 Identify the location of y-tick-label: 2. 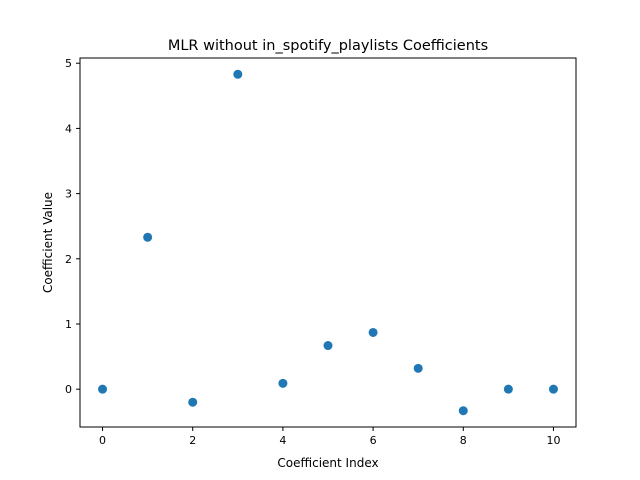
(68, 259).